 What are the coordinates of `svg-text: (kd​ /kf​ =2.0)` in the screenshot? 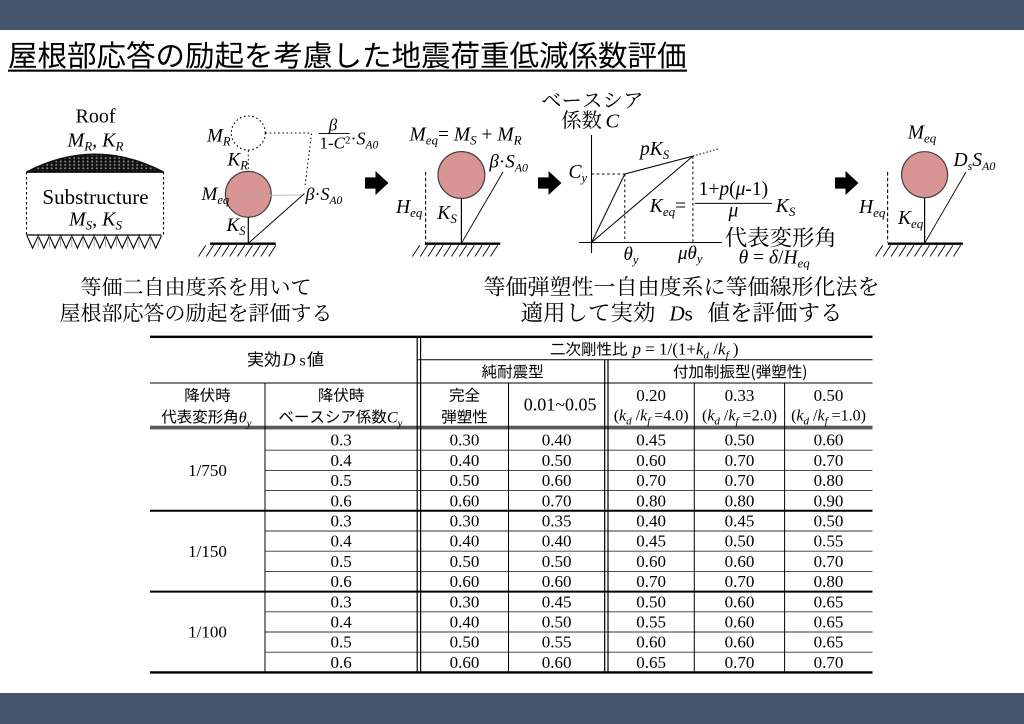 It's located at (739, 418).